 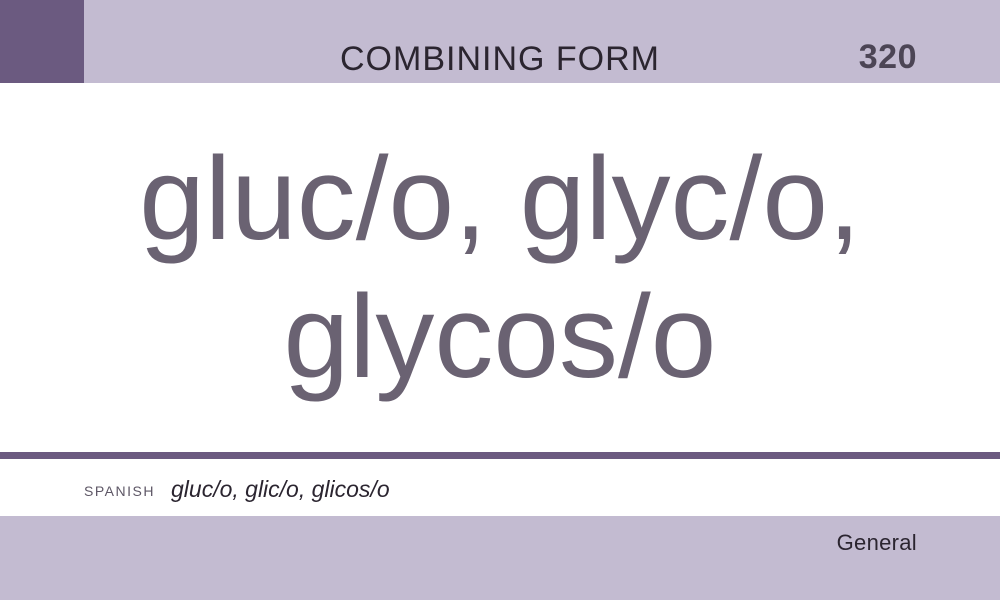 What do you see at coordinates (500, 455) in the screenshot?
I see `divider-rule` at bounding box center [500, 455].